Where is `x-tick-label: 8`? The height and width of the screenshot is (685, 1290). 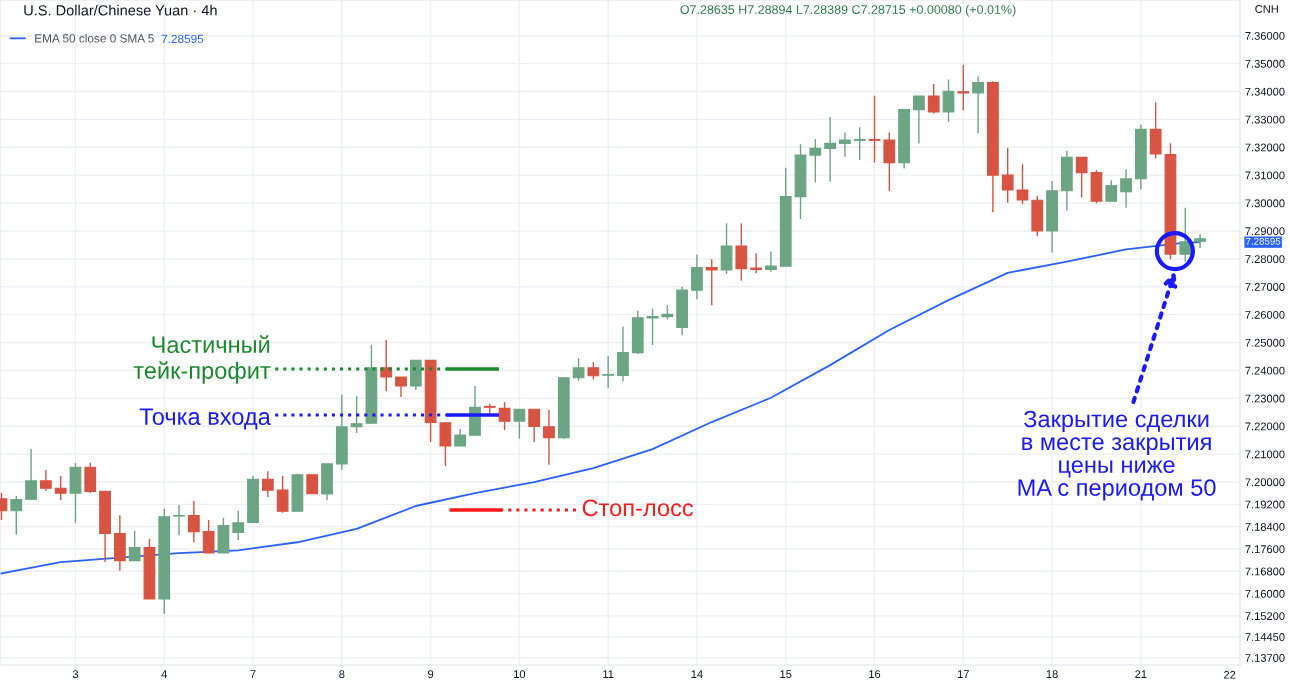
x-tick-label: 8 is located at coordinates (342, 674).